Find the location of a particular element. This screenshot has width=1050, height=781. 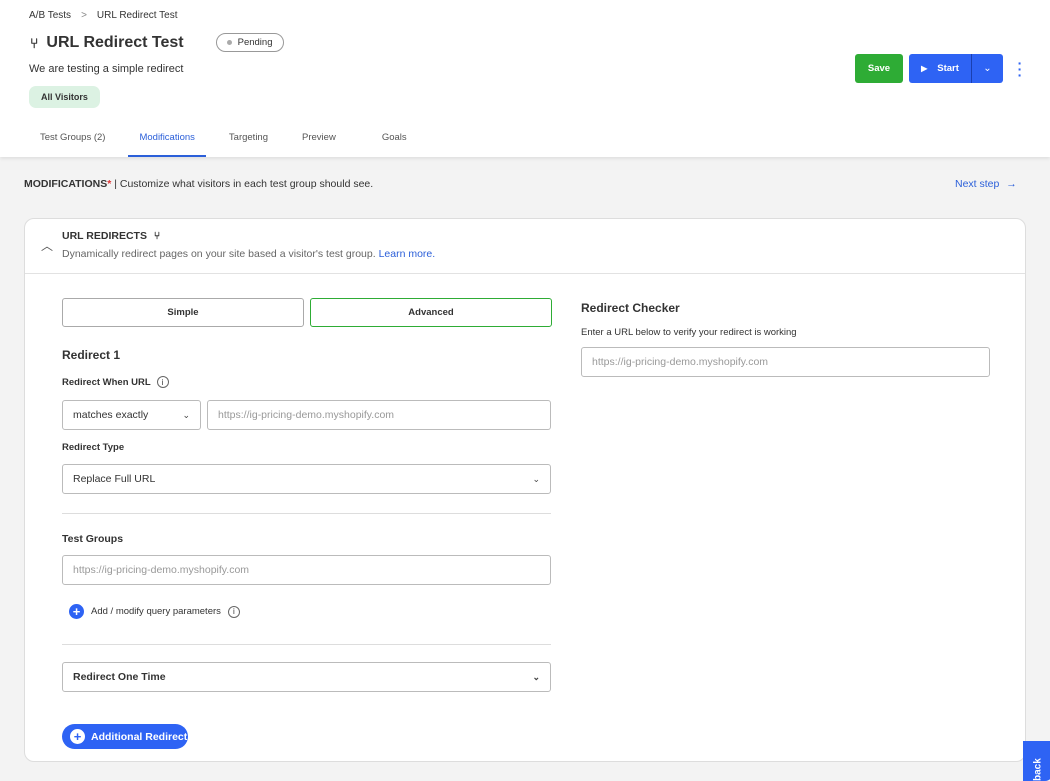

match-type-select: matches exactly ⌄ is located at coordinates (131, 415).